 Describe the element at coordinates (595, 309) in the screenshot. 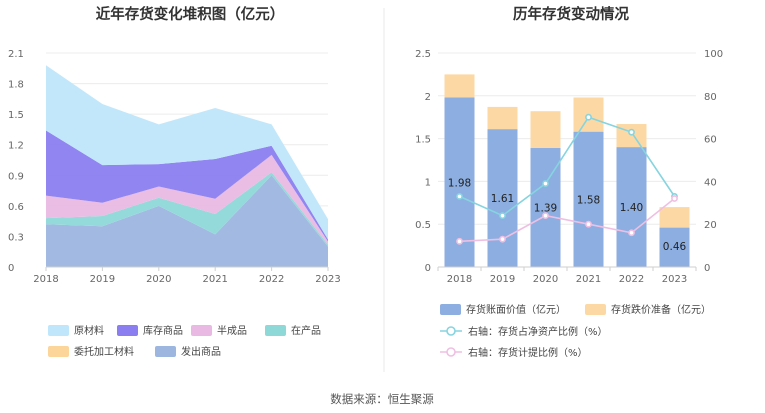

I see `legend-swatch-impairment` at that location.